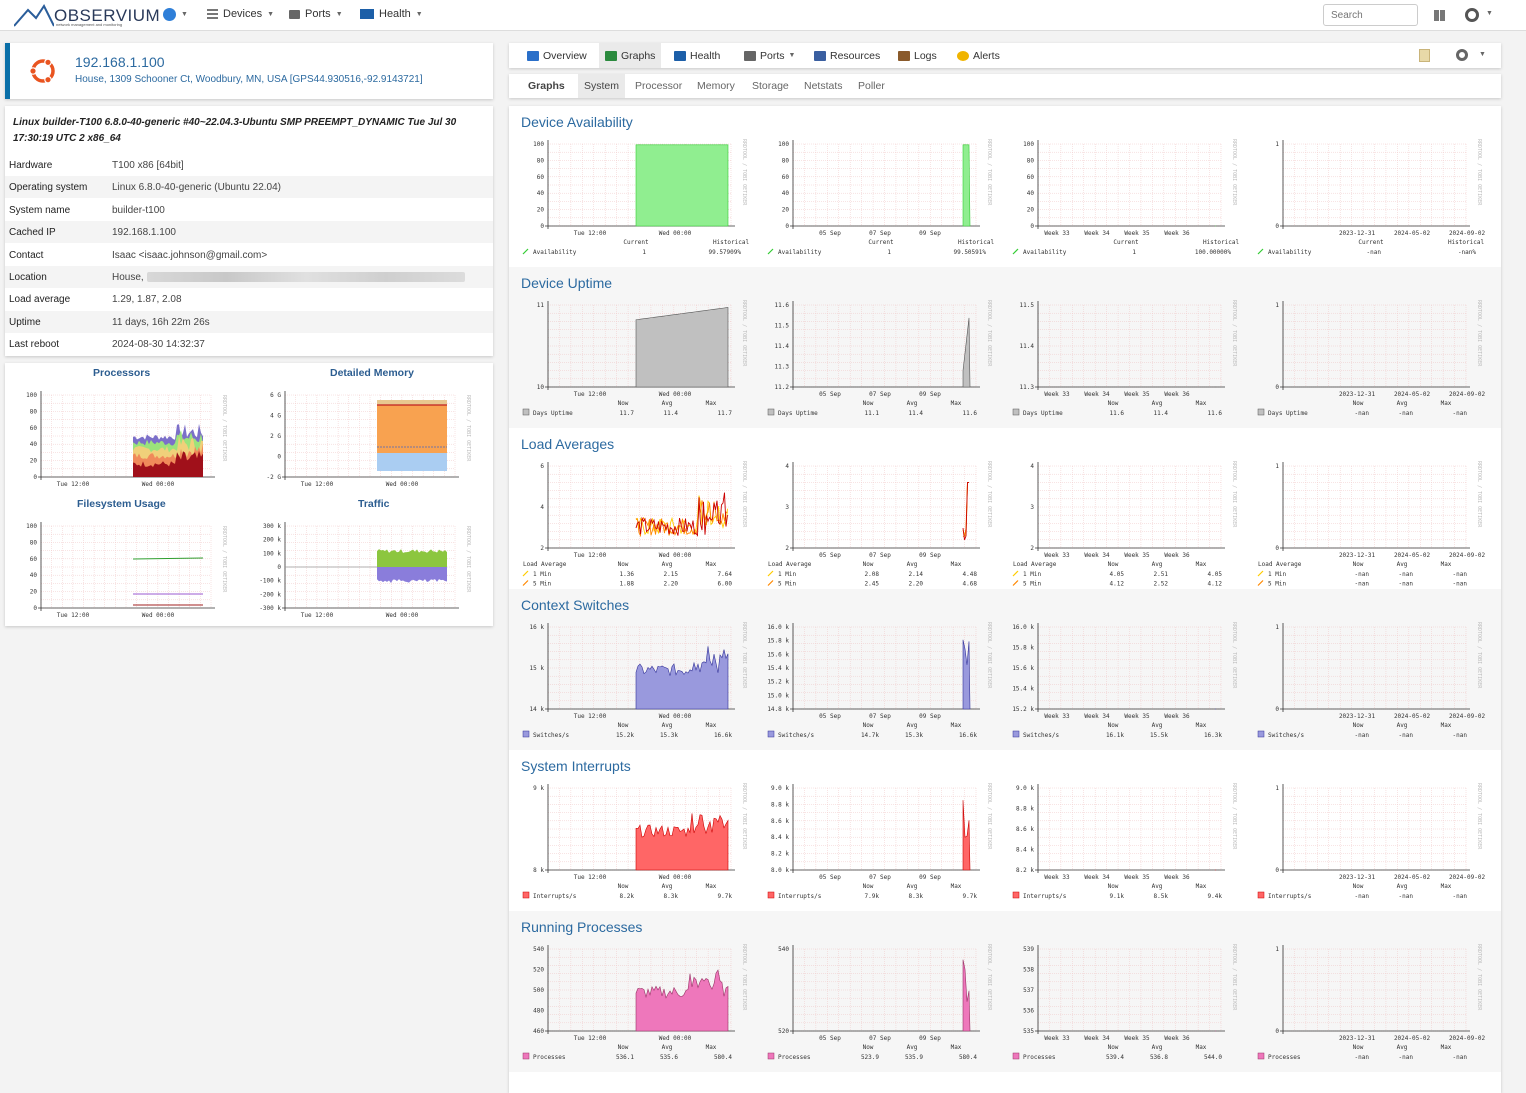 Image resolution: width=1526 pixels, height=1093 pixels. Describe the element at coordinates (630, 55) in the screenshot. I see `tab-graphs: Graphs` at that location.